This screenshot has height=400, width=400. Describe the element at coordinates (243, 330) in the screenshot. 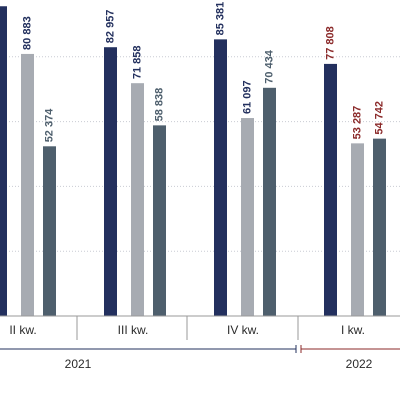

I see `quarter-label: IV kw.` at that location.